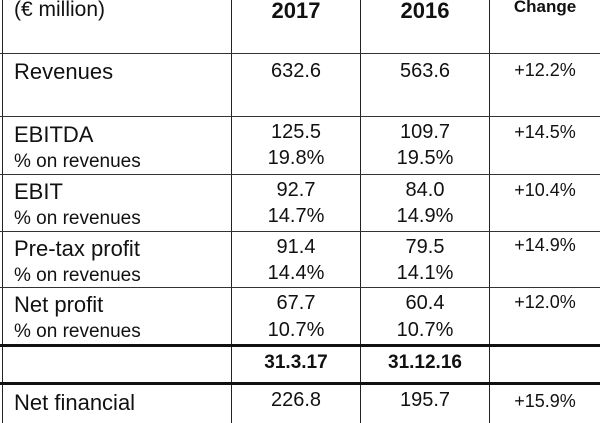 The image size is (600, 423). What do you see at coordinates (296, 247) in the screenshot?
I see `cell-value: 91.4` at bounding box center [296, 247].